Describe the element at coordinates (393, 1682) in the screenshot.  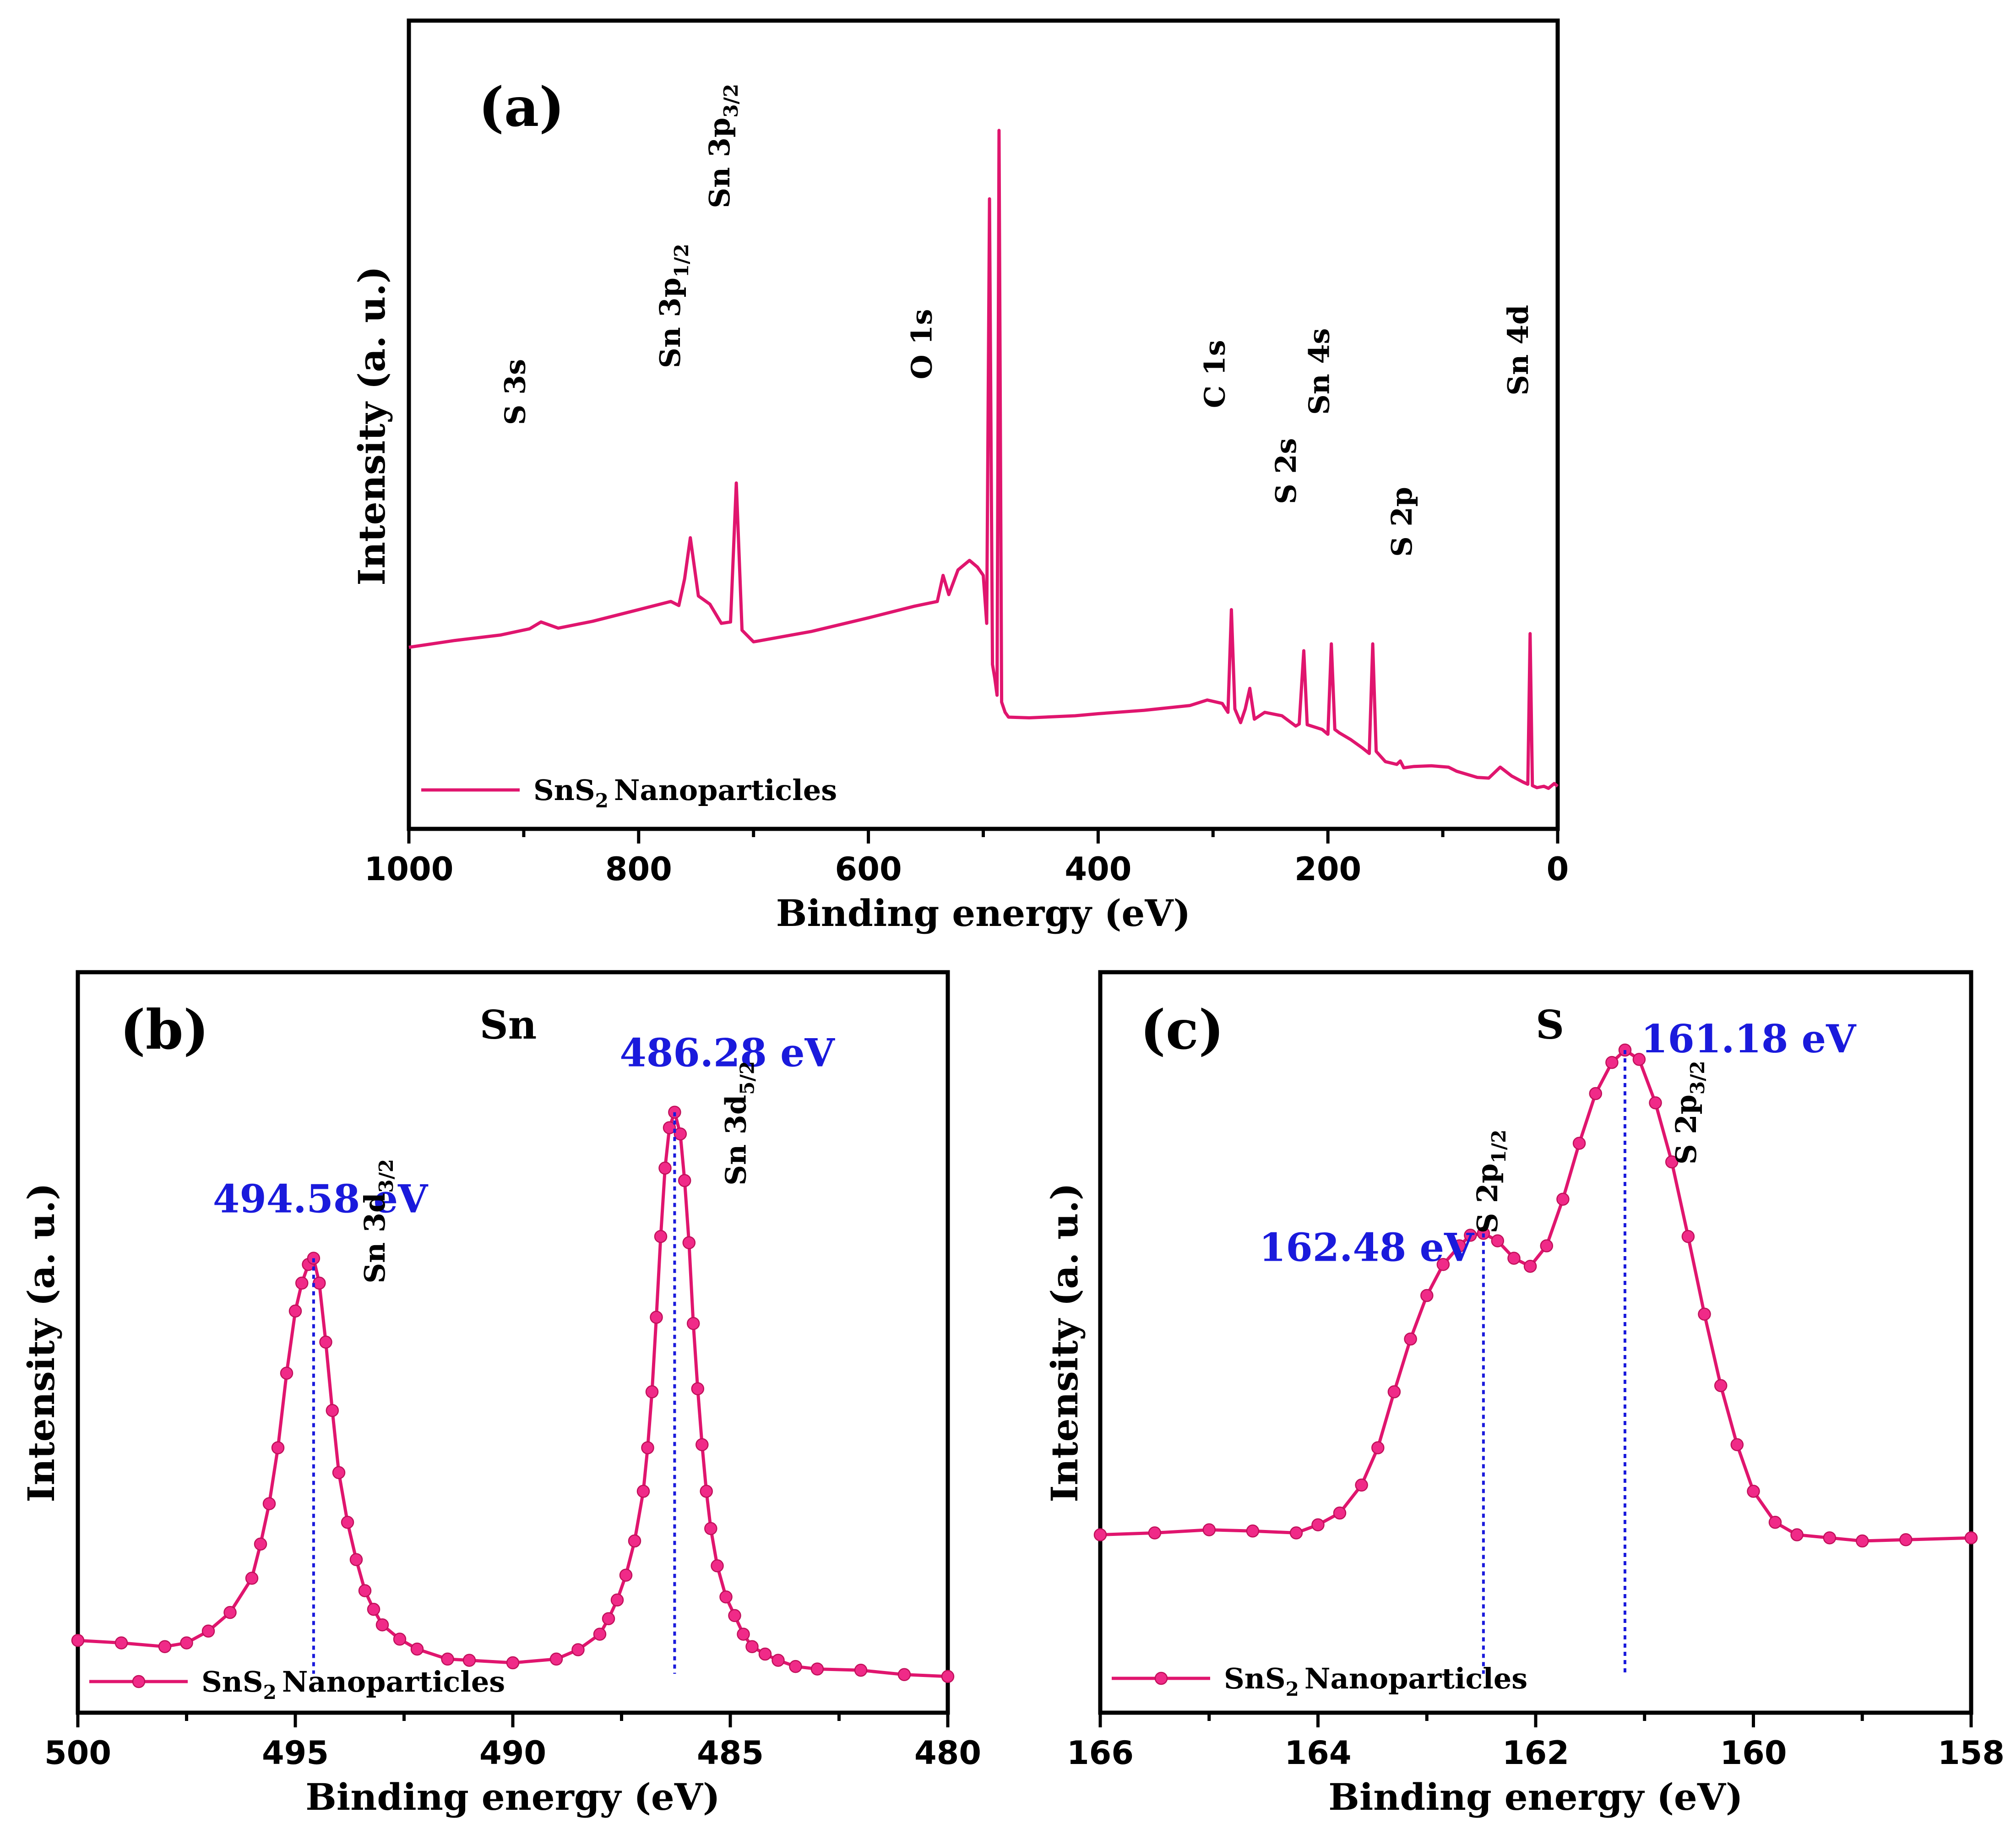
I see `legend-label-suffix: Nanoparticles` at that location.